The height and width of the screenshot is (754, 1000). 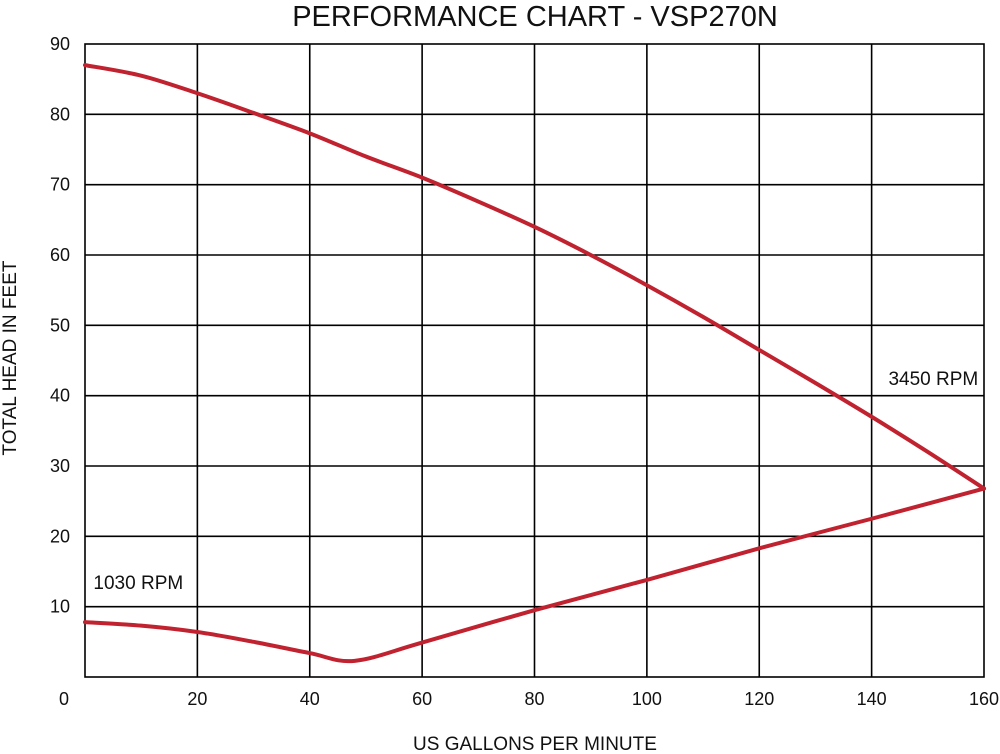 I want to click on y-tick-label: 20, so click(x=60, y=536).